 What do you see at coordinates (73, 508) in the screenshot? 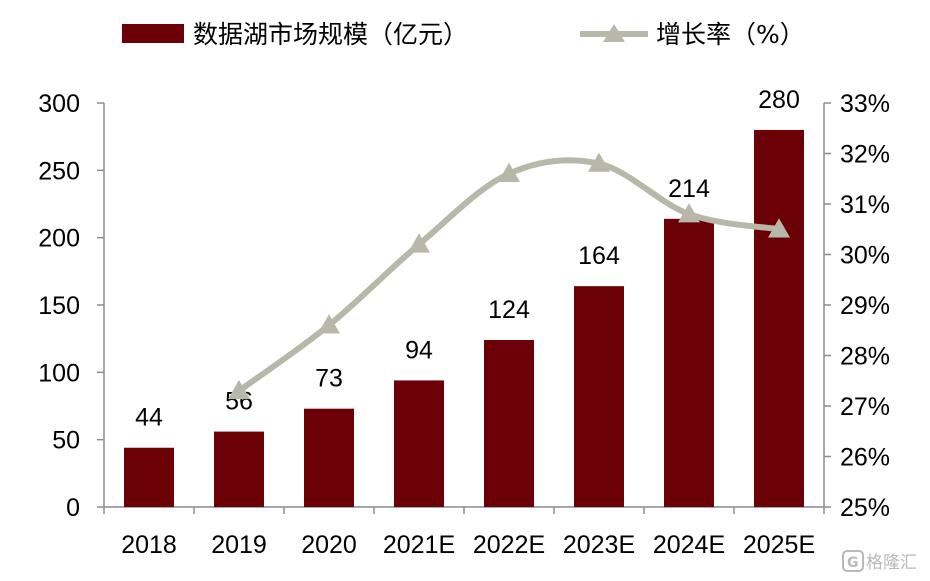
I see `y-left-tick-label: 0` at bounding box center [73, 508].